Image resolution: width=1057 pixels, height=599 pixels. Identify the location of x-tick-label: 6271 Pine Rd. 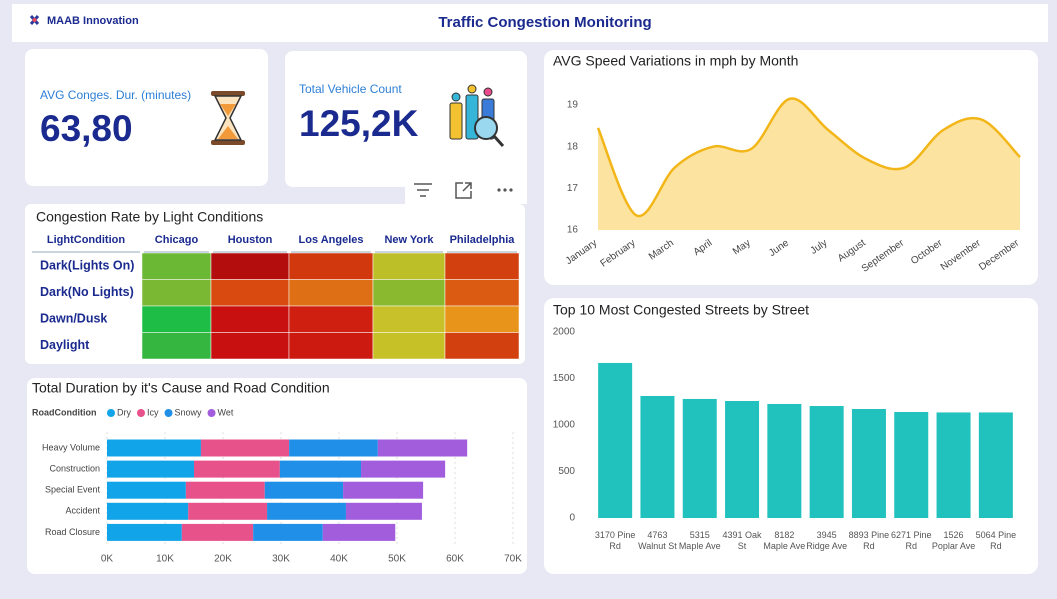
(911, 540).